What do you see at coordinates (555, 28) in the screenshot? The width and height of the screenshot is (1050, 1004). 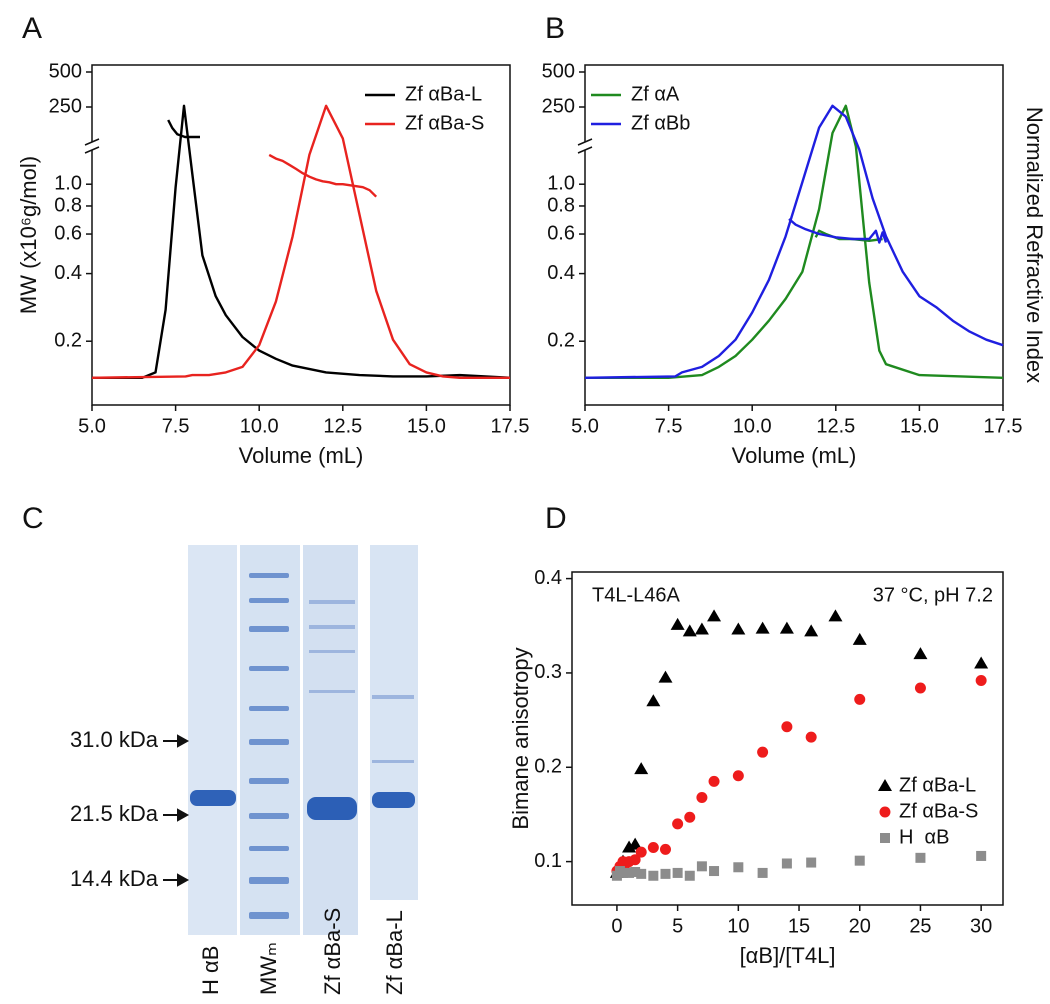 I see `panel-letter: B` at bounding box center [555, 28].